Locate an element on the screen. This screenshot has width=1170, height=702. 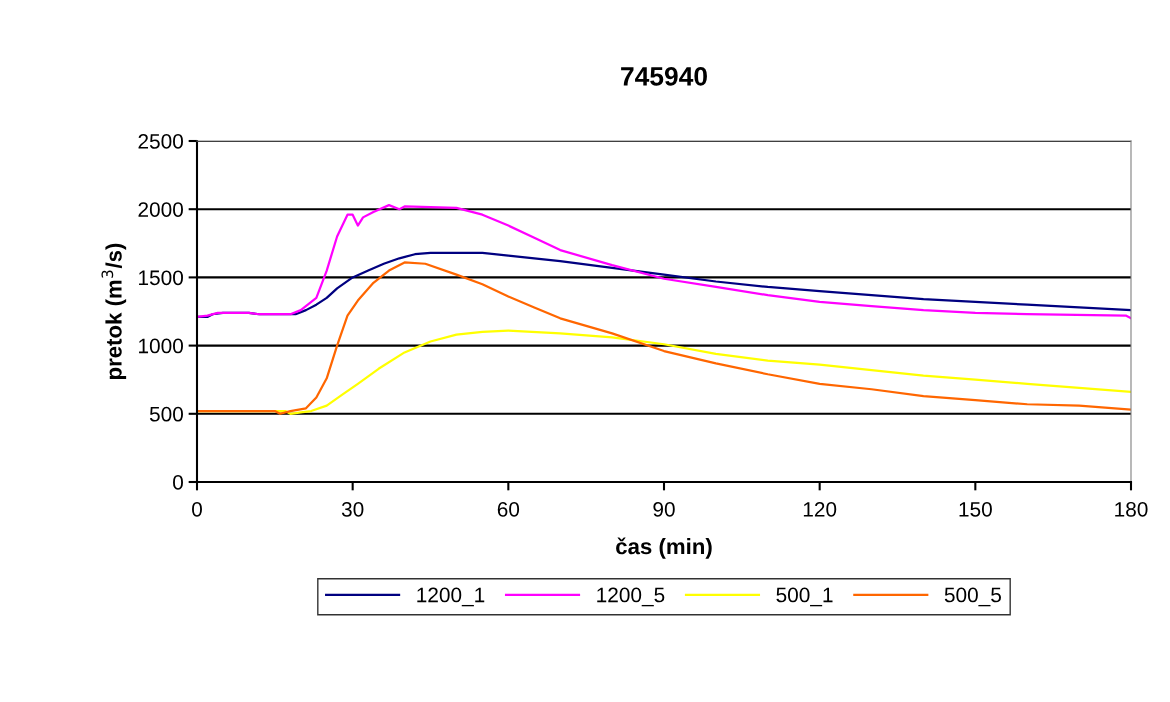
x-tick-label: 0 is located at coordinates (197, 509).